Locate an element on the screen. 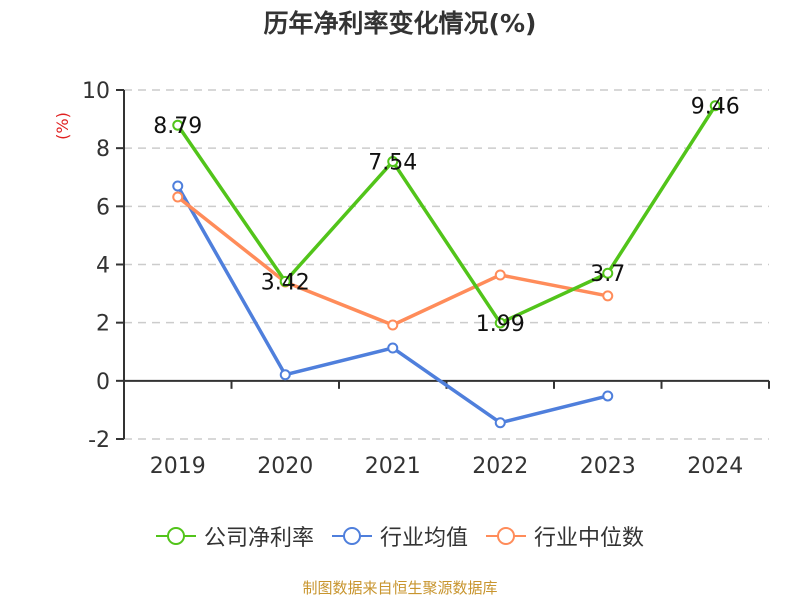  chart-title: 历年净利率变化情况(%) is located at coordinates (400, 23).